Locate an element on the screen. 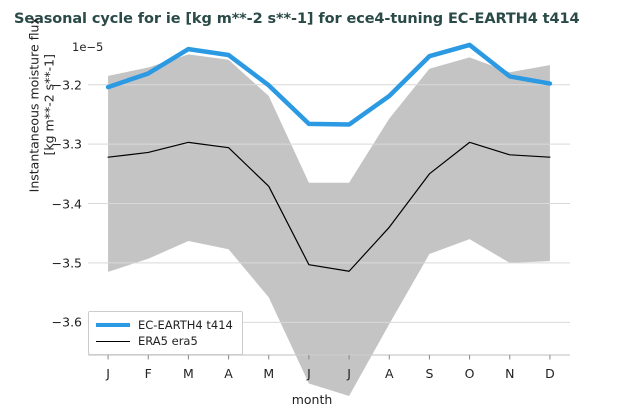 This screenshot has height=420, width=624. y-axis-tick-label: −3.2 is located at coordinates (66, 85).